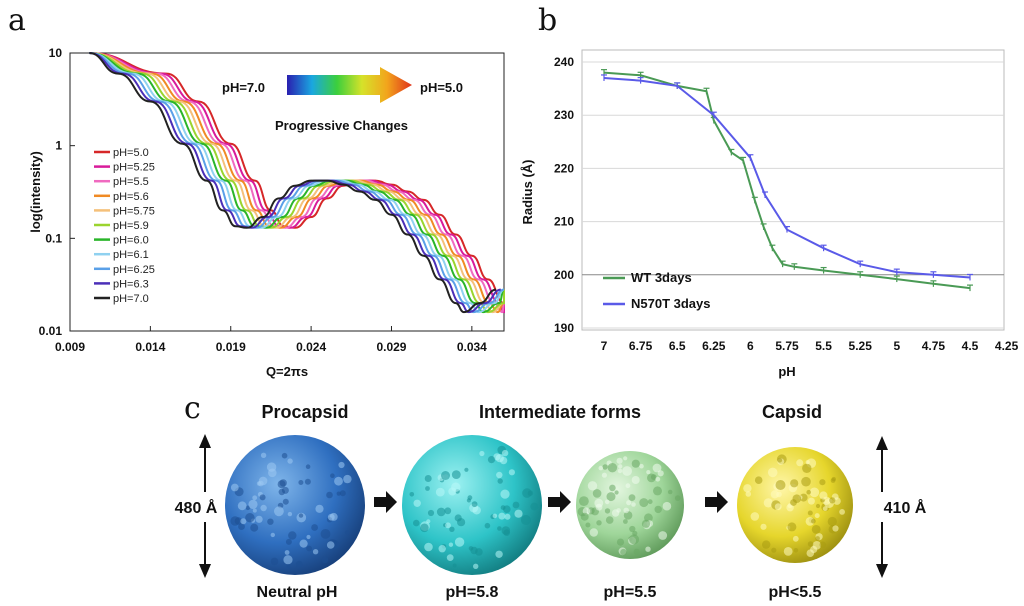 This screenshot has height=606, width=1024. Describe the element at coordinates (896, 346) in the screenshot. I see `x-tick-label: 5` at that location.